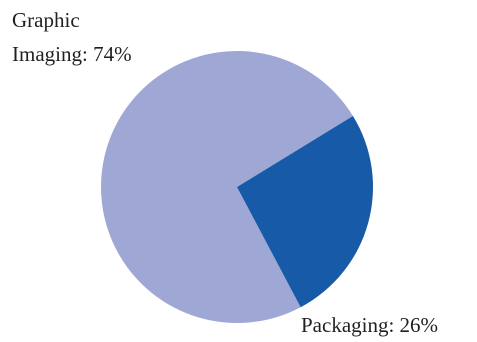 The image size is (477, 342). Describe the element at coordinates (72, 54) in the screenshot. I see `slice-label-graphic-imaging-line-2: Imaging: 74%` at that location.